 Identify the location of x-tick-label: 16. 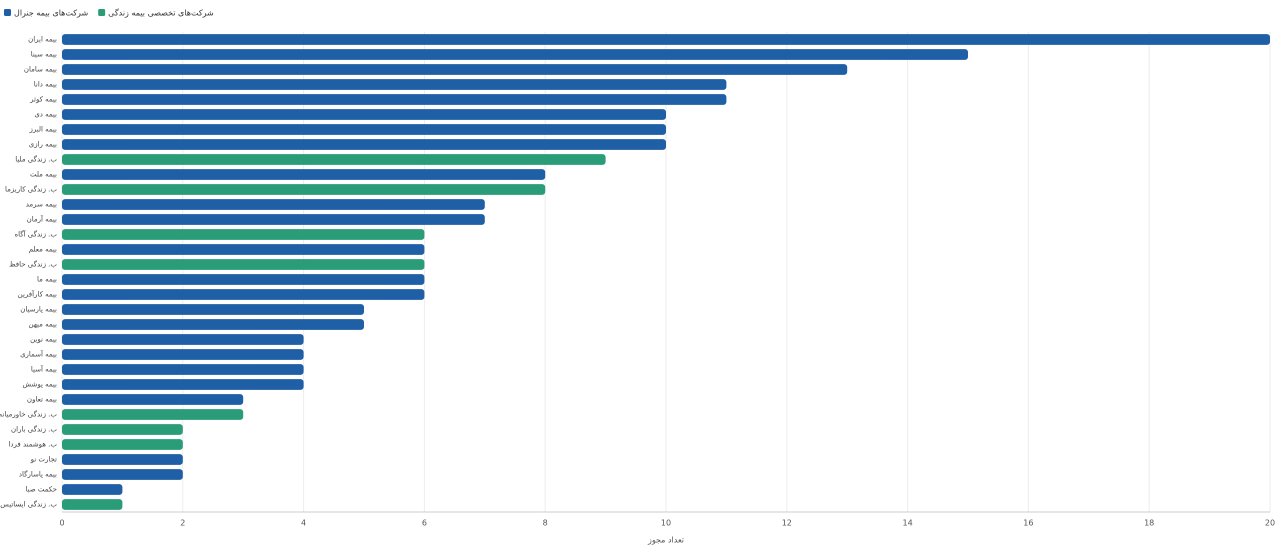
(1028, 523).